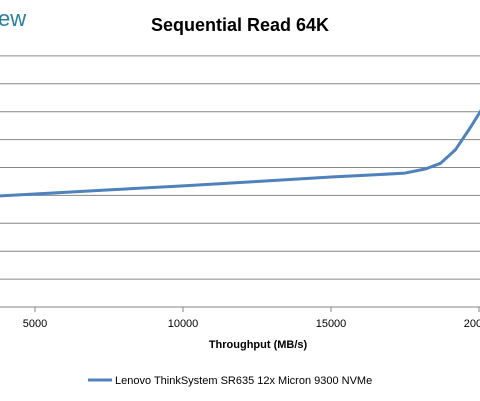 The width and height of the screenshot is (480, 401). I want to click on x-tick-label: 15000, so click(331, 324).